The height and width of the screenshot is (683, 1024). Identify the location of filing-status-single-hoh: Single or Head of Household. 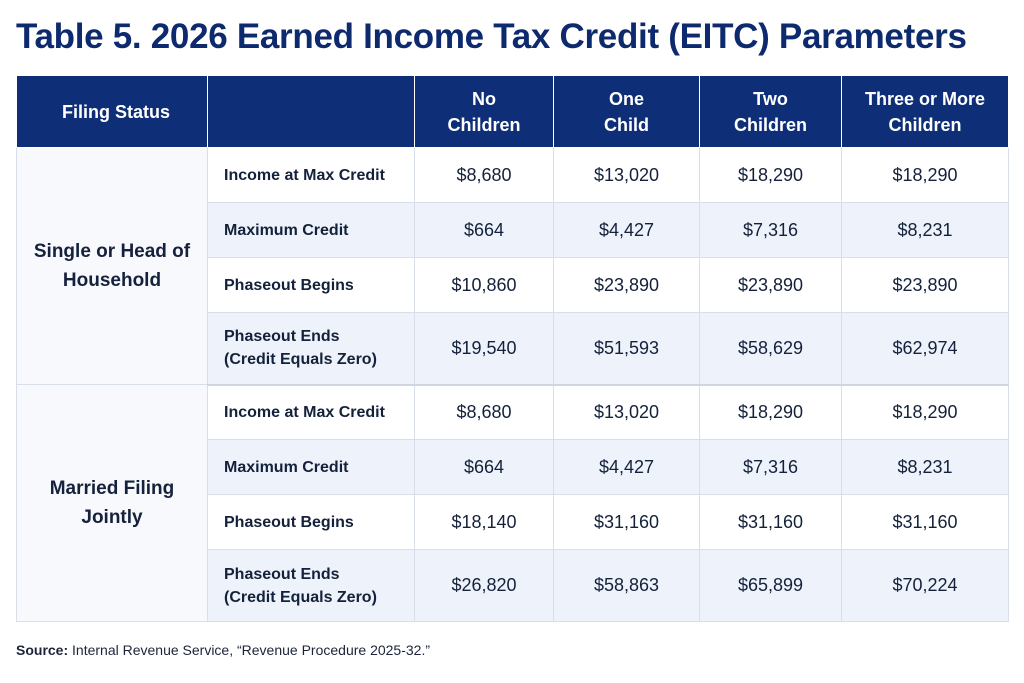
(112, 266).